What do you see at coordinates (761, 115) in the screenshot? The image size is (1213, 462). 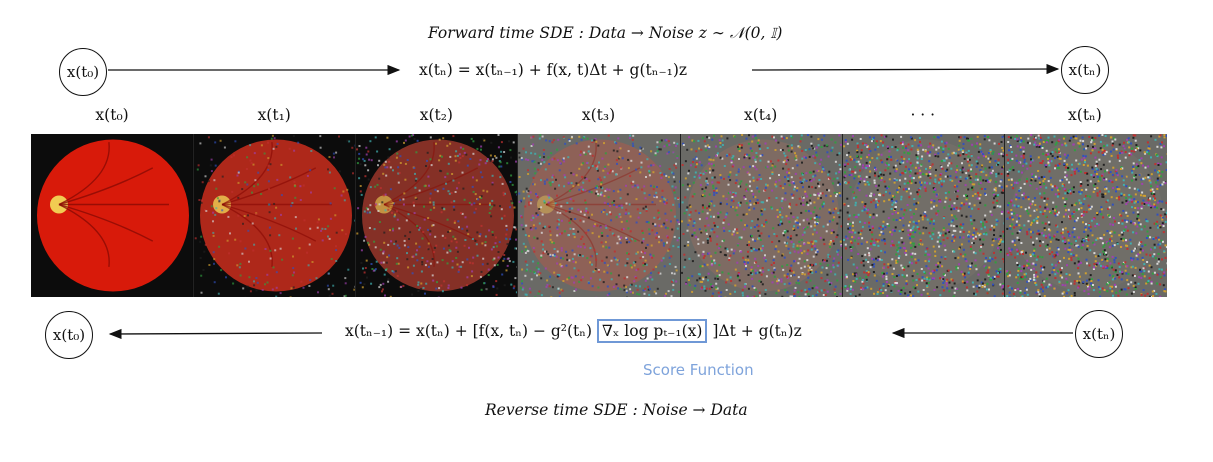 I see `step-label-4: x(t₄)` at bounding box center [761, 115].